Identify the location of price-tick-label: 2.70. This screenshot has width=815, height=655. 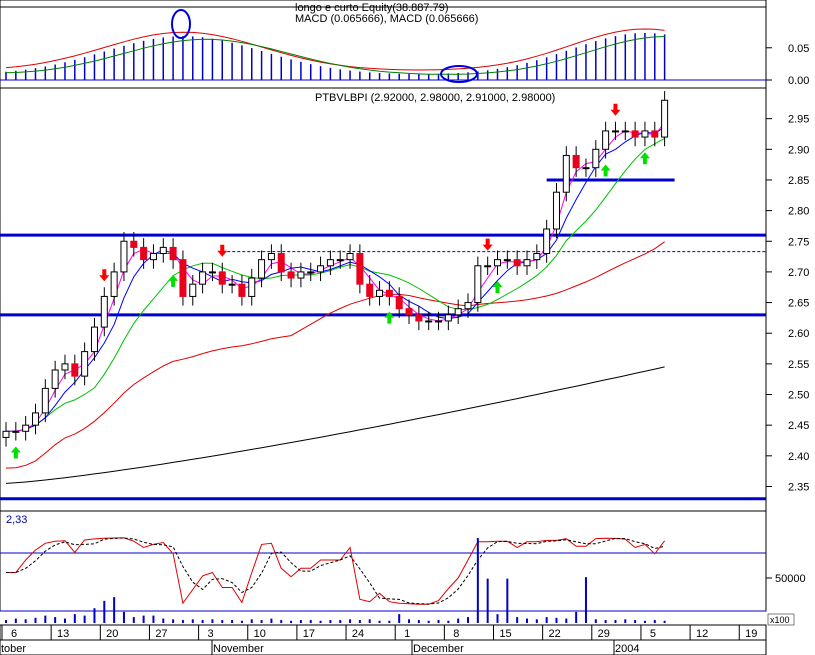
(798, 273).